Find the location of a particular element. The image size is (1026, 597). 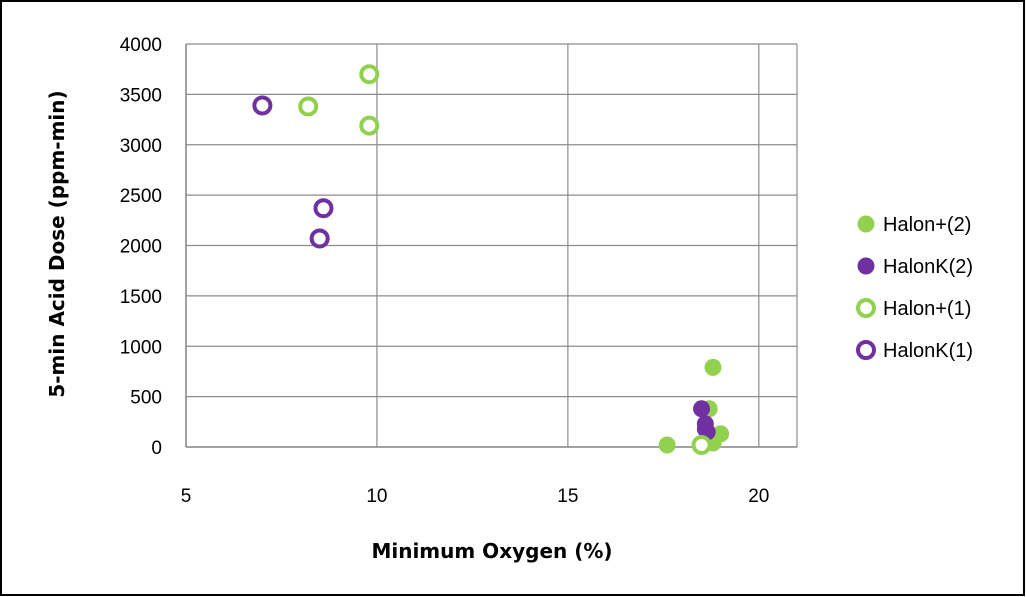

y-tick-label: 2000 is located at coordinates (141, 247).